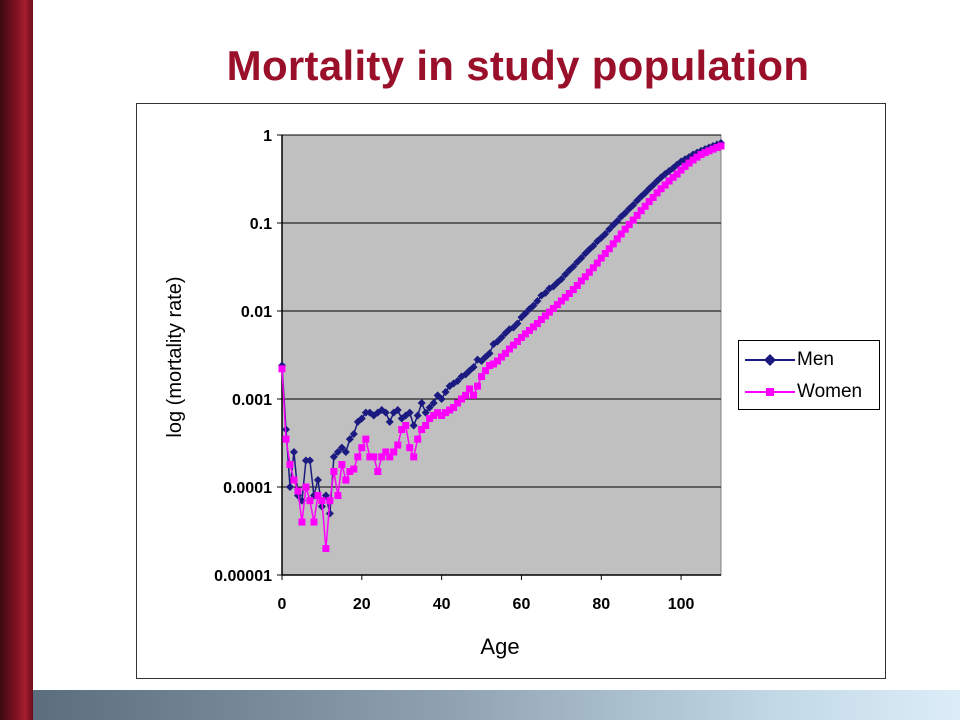 This screenshot has width=960, height=720. I want to click on bottom-accent-bar, so click(496, 705).